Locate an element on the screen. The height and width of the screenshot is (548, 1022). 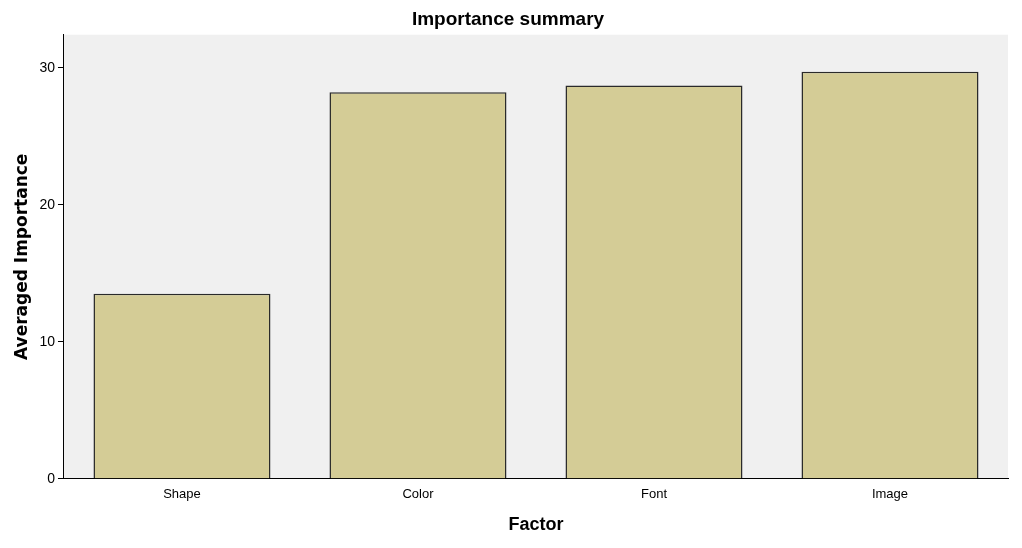
x-tick-label: Shape is located at coordinates (182, 494).